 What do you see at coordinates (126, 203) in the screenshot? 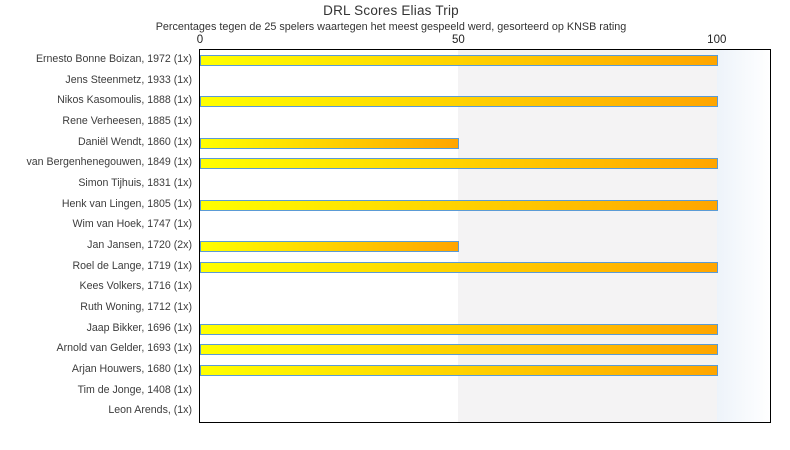
I see `y-axis-label: Henk van Lingen, 1805 (1x)` at bounding box center [126, 203].